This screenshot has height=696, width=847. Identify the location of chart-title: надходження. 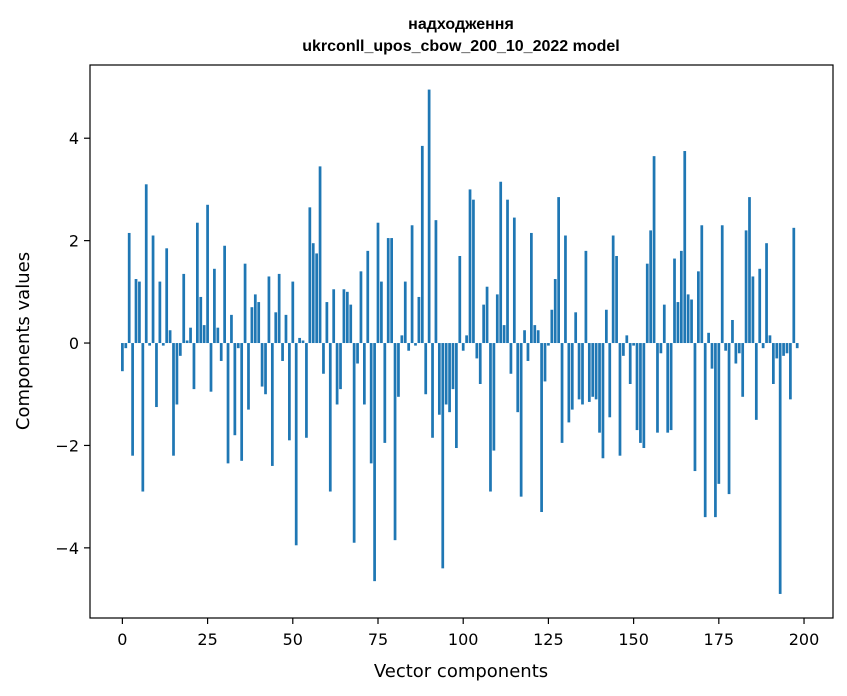
(461, 24).